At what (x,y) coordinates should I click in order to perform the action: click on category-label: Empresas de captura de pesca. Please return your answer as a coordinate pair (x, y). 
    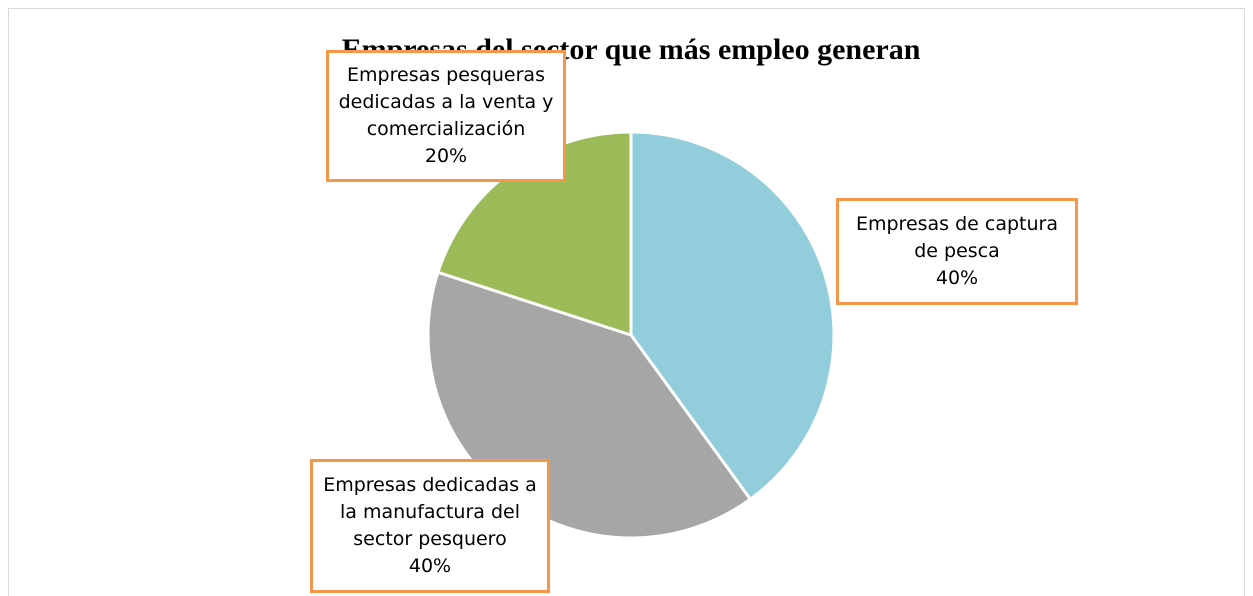
    Looking at the image, I should click on (957, 237).